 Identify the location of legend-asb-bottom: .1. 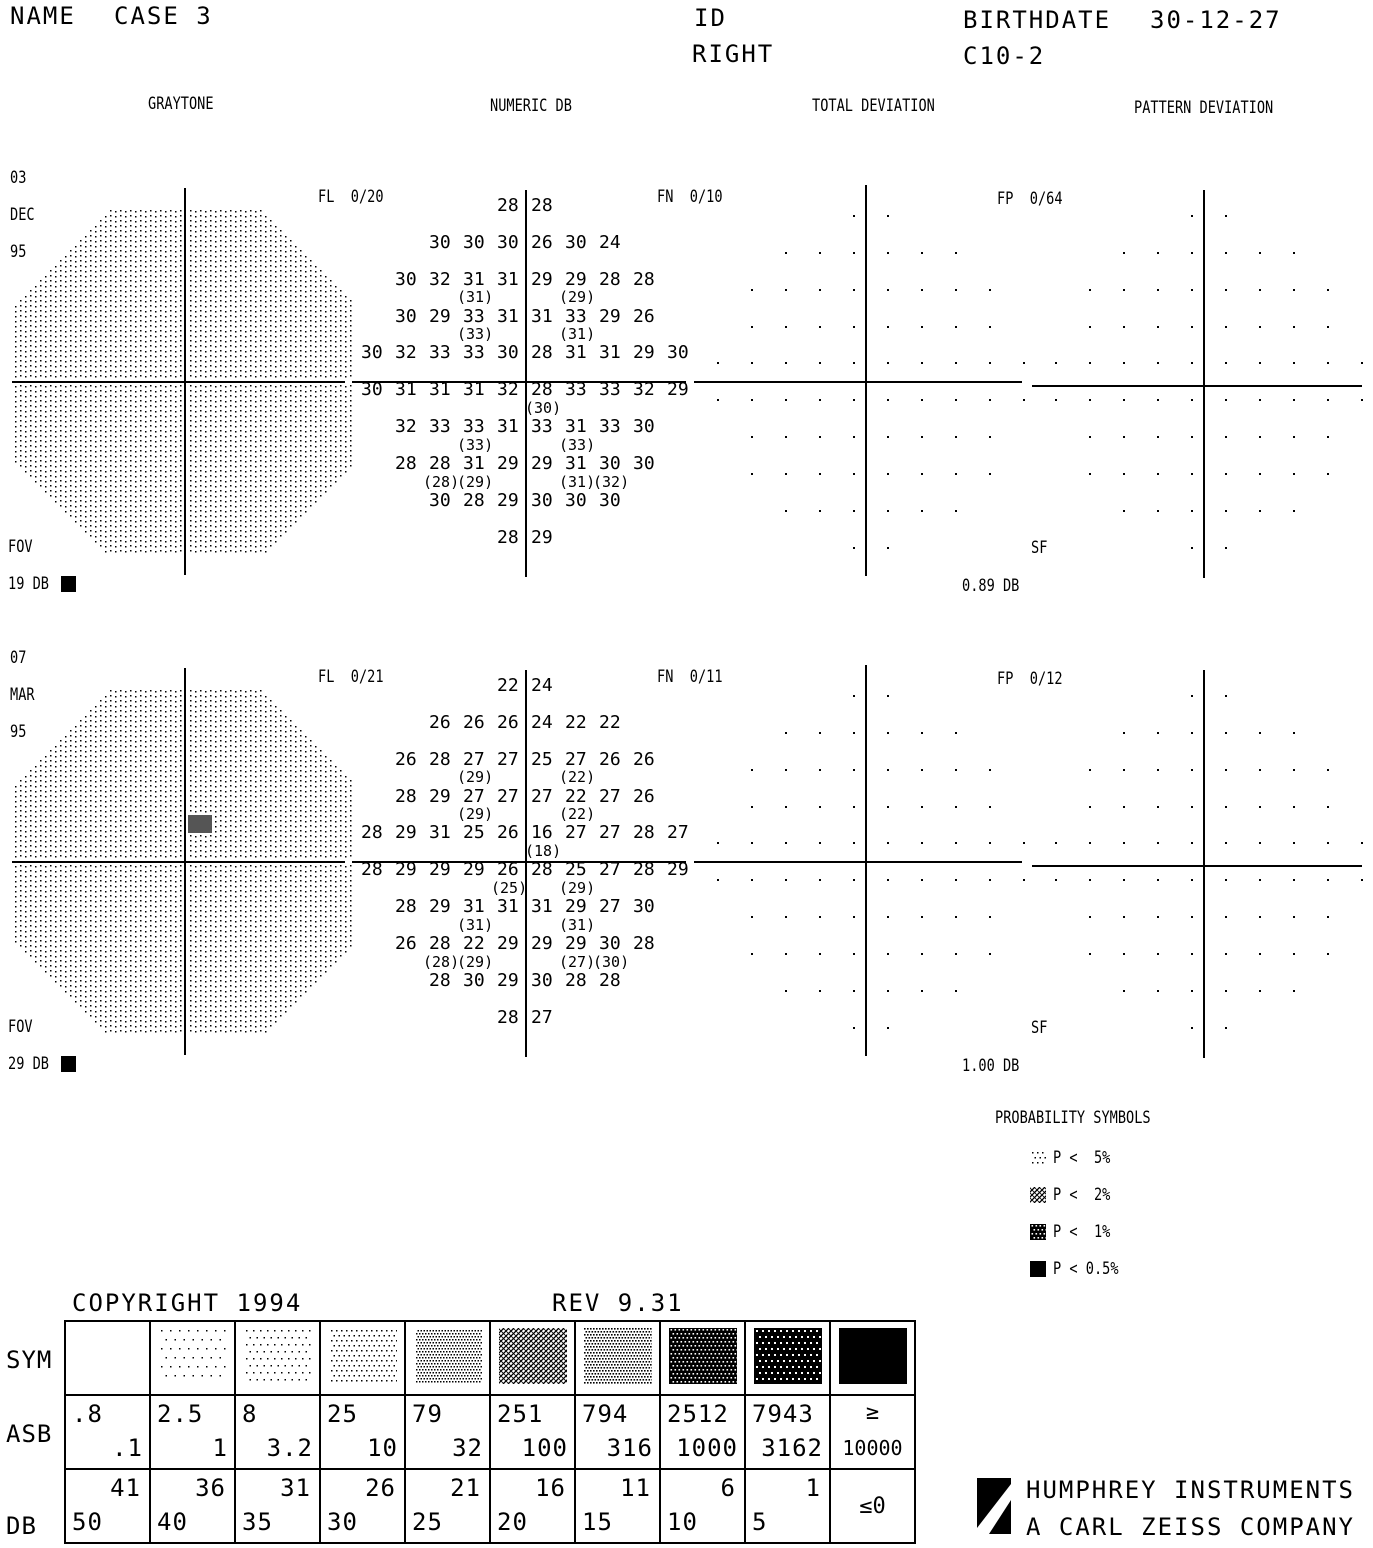
(127, 1448).